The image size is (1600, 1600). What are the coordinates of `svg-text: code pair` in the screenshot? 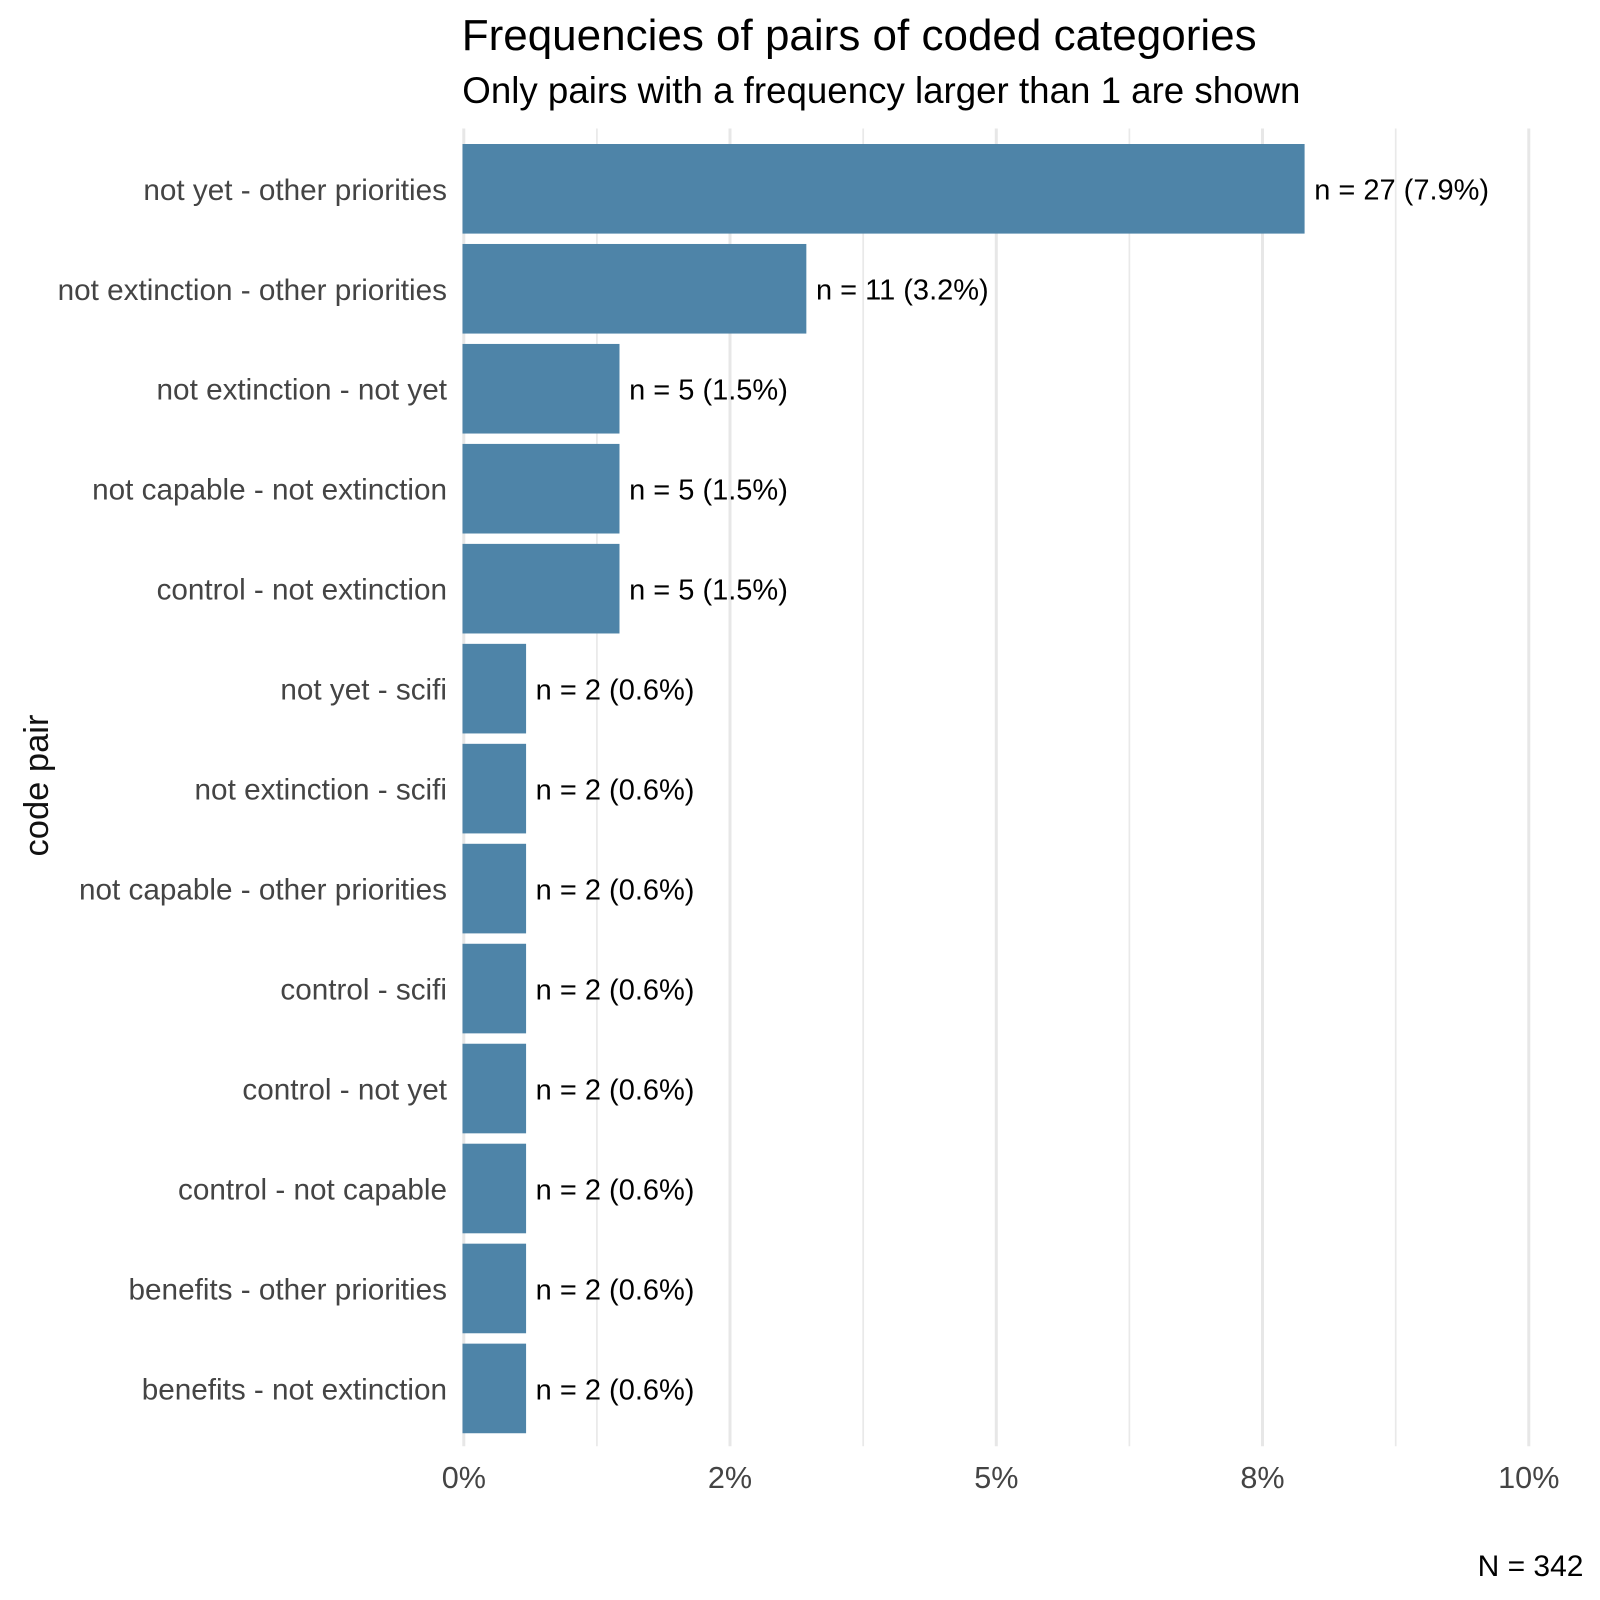 It's located at (37, 786).